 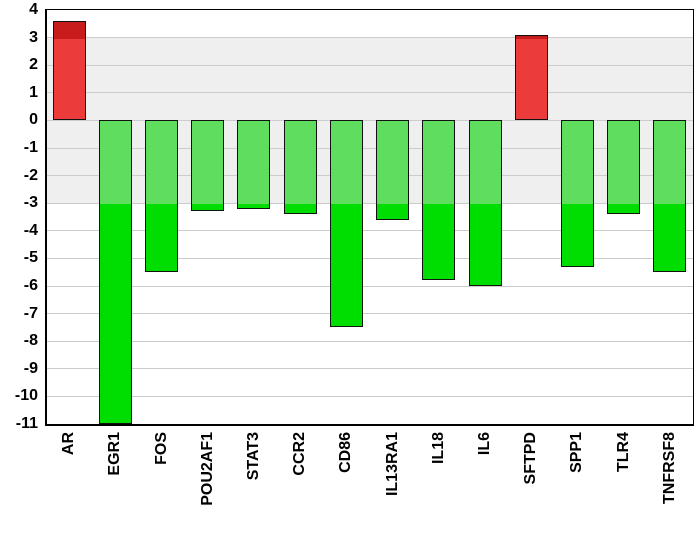 What do you see at coordinates (669, 468) in the screenshot?
I see `x-axis-label-TNFRSF8: TNFRSF8` at bounding box center [669, 468].